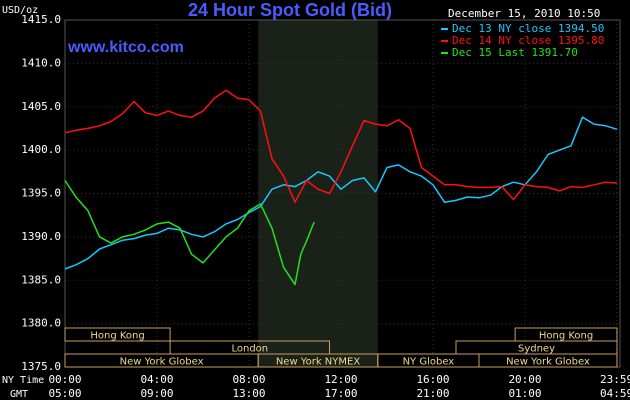 This screenshot has height=400, width=630. I want to click on series-line, so click(189, 233).